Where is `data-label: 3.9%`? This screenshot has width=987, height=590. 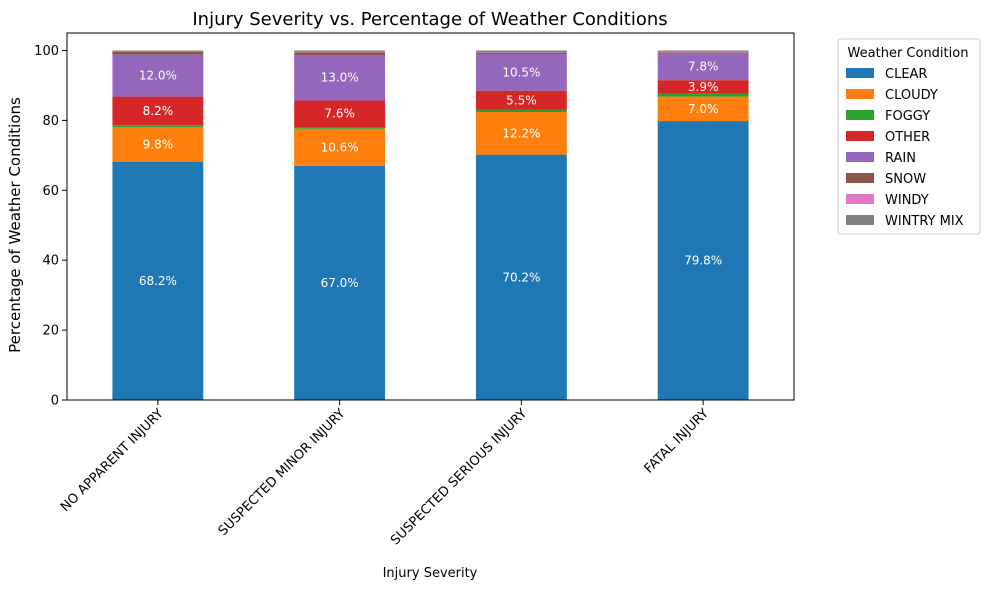 data-label: 3.9% is located at coordinates (703, 87).